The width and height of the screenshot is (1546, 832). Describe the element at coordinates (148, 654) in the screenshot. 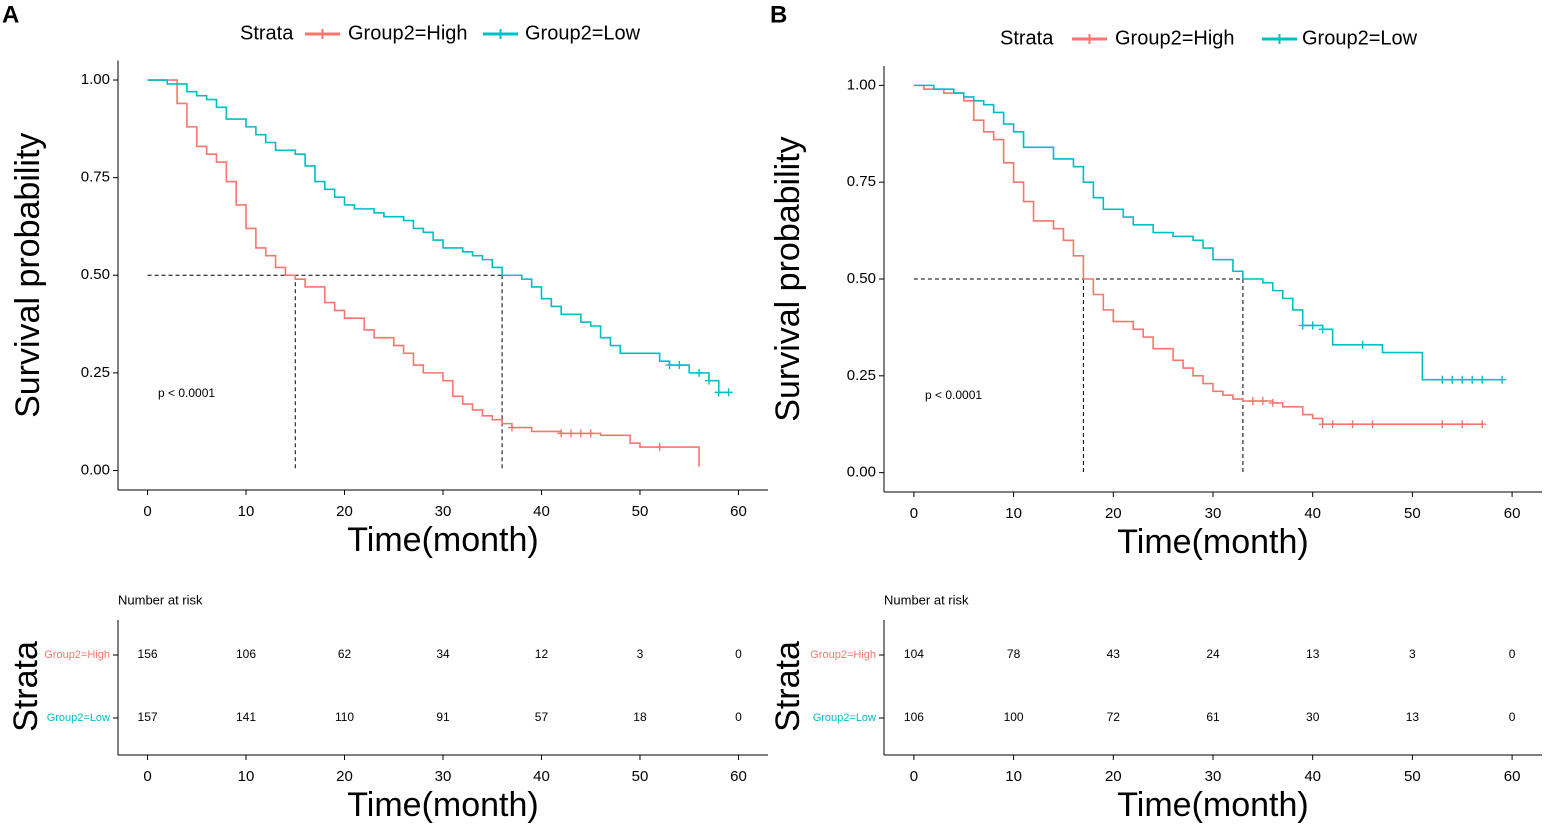

I see `risk-count: 156` at that location.